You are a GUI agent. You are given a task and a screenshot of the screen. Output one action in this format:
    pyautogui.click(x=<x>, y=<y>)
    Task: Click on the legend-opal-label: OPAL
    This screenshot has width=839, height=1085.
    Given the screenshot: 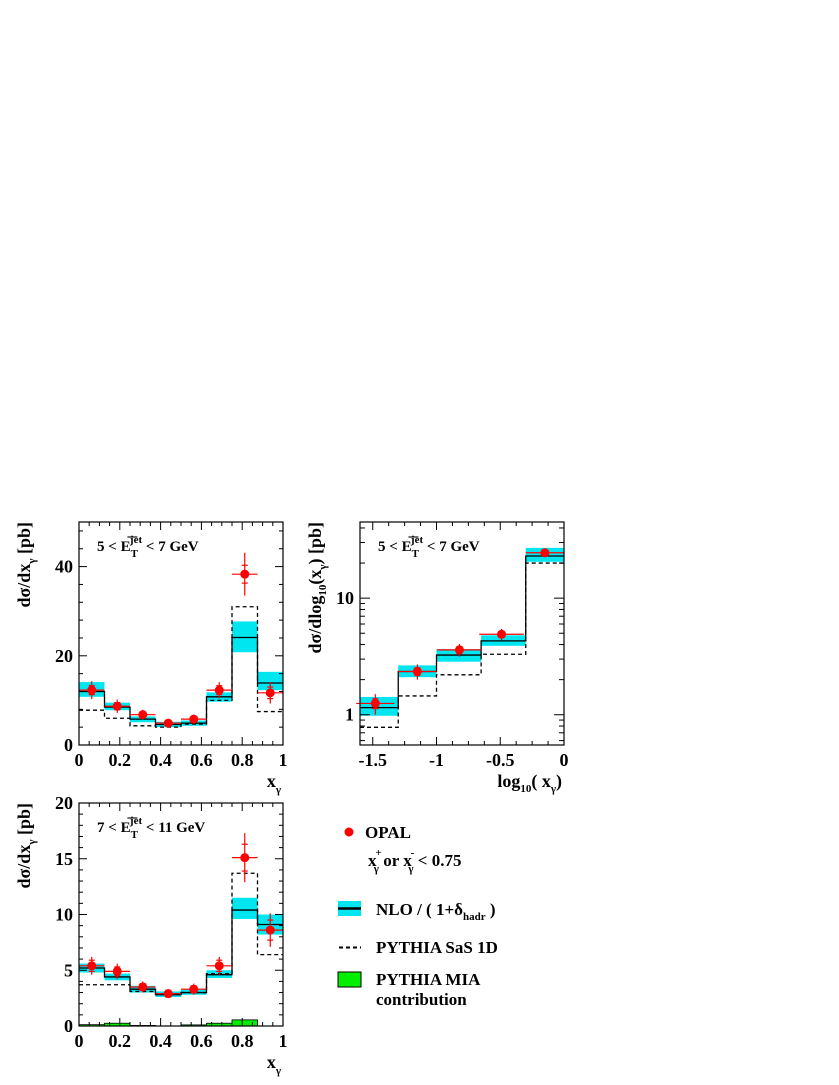 What is the action you would take?
    pyautogui.click(x=388, y=832)
    